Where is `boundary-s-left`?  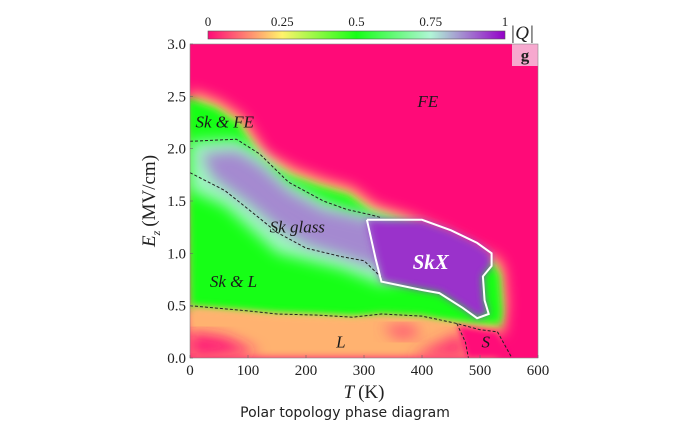 boundary-s-left is located at coordinates (462, 340).